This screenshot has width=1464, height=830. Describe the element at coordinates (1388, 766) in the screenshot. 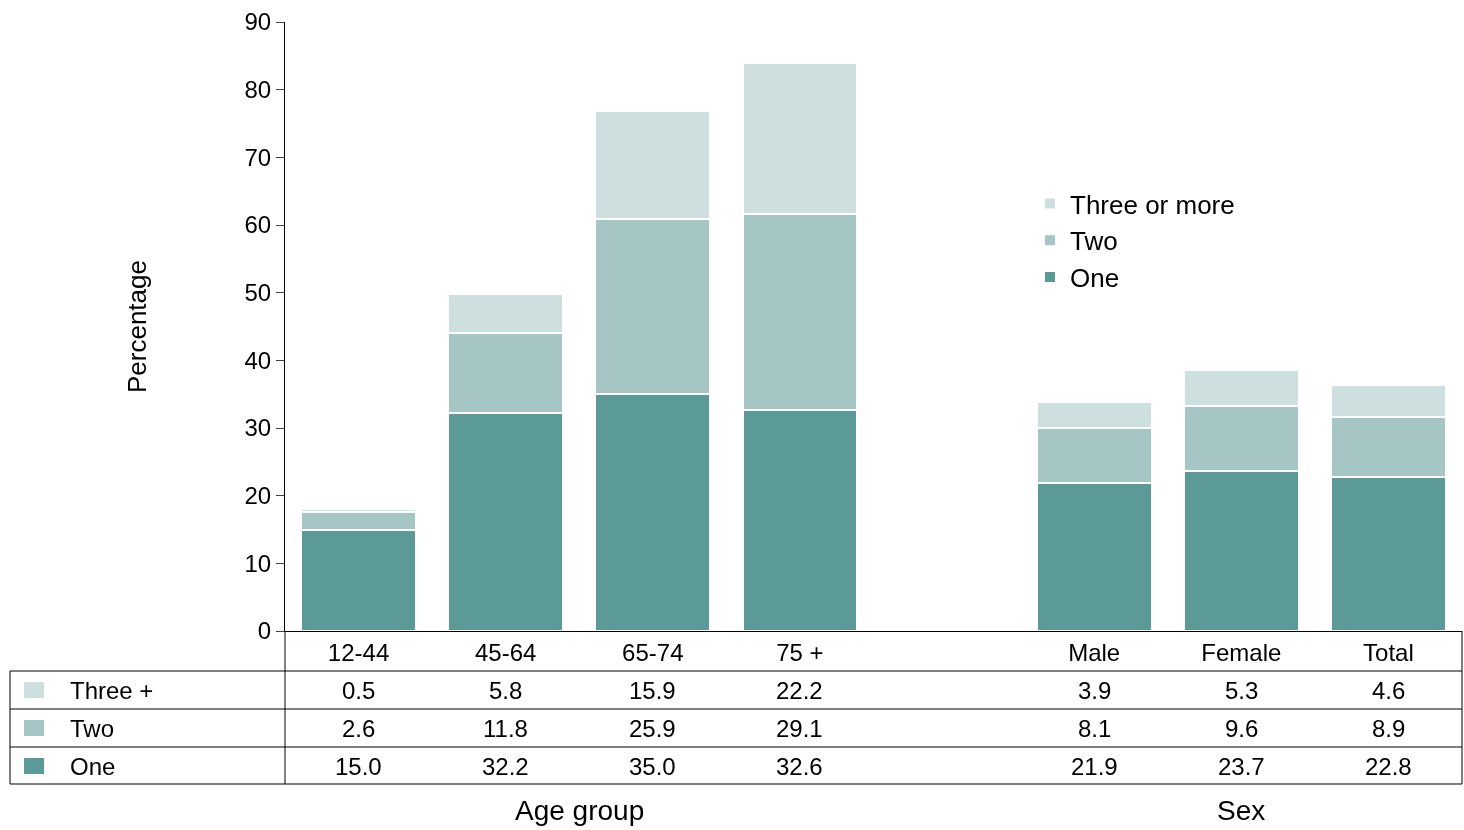

I see `data-label: 22.8` at that location.